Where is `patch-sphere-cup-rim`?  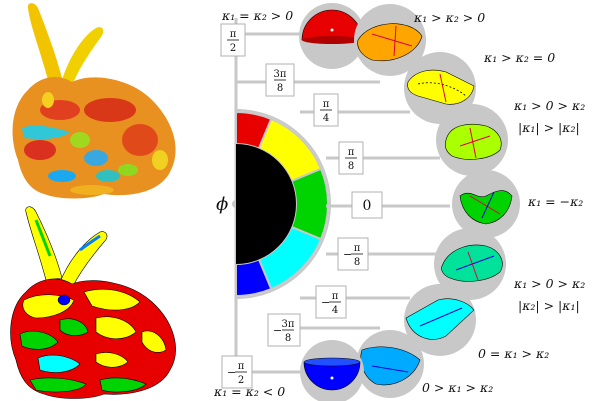 patch-sphere-cup-rim is located at coordinates (332, 362).